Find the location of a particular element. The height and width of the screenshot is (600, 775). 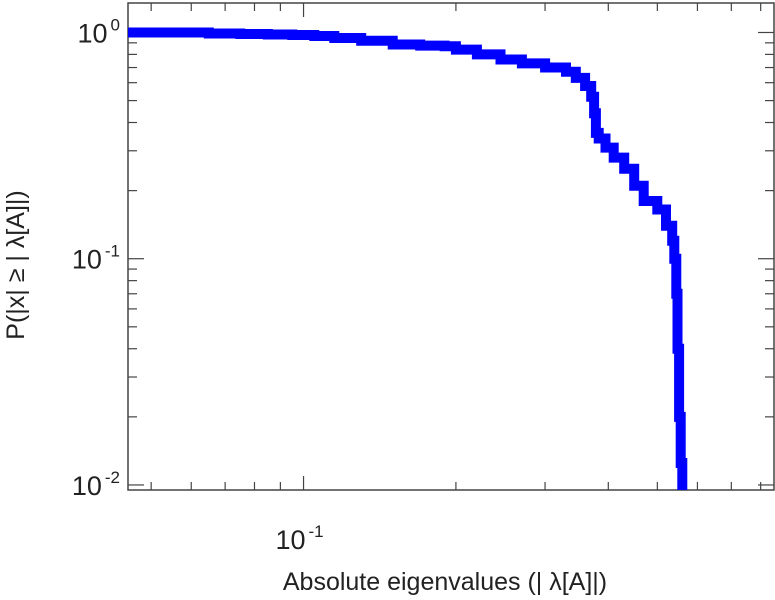

x-tick-label: 10 -1 is located at coordinates (299, 538).